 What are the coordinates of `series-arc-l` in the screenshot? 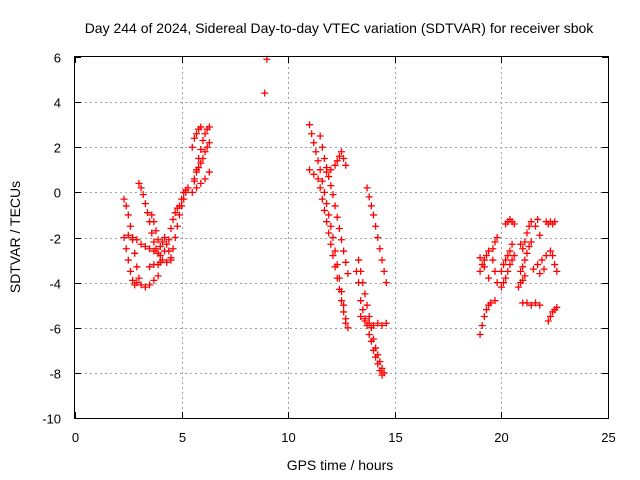 It's located at (336, 162).